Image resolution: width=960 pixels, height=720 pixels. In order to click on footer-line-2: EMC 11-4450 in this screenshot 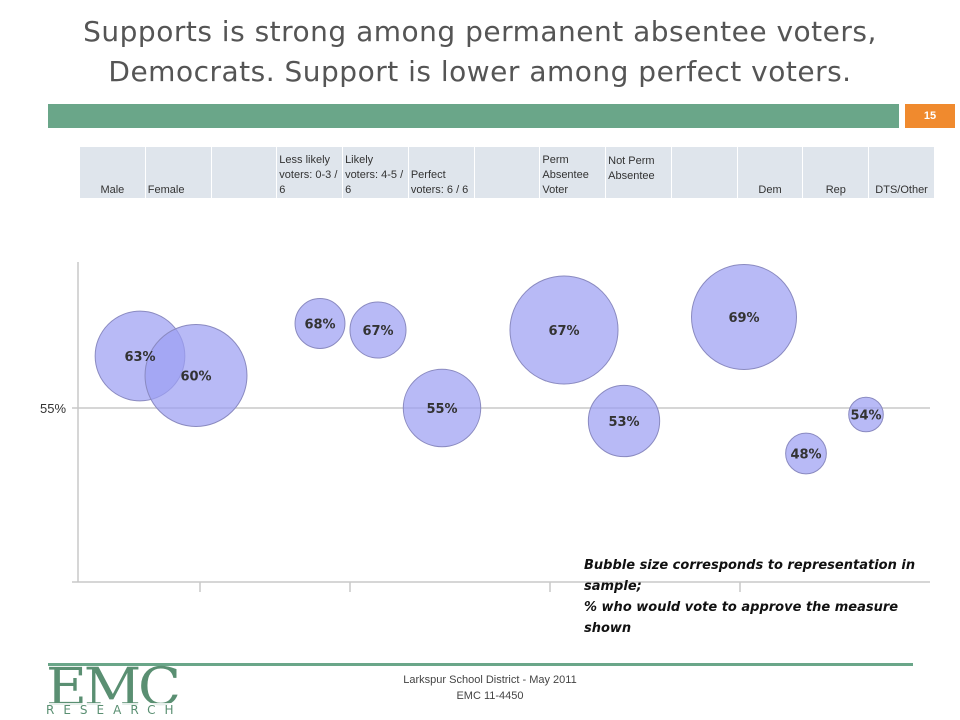, I will do `click(490, 696)`.